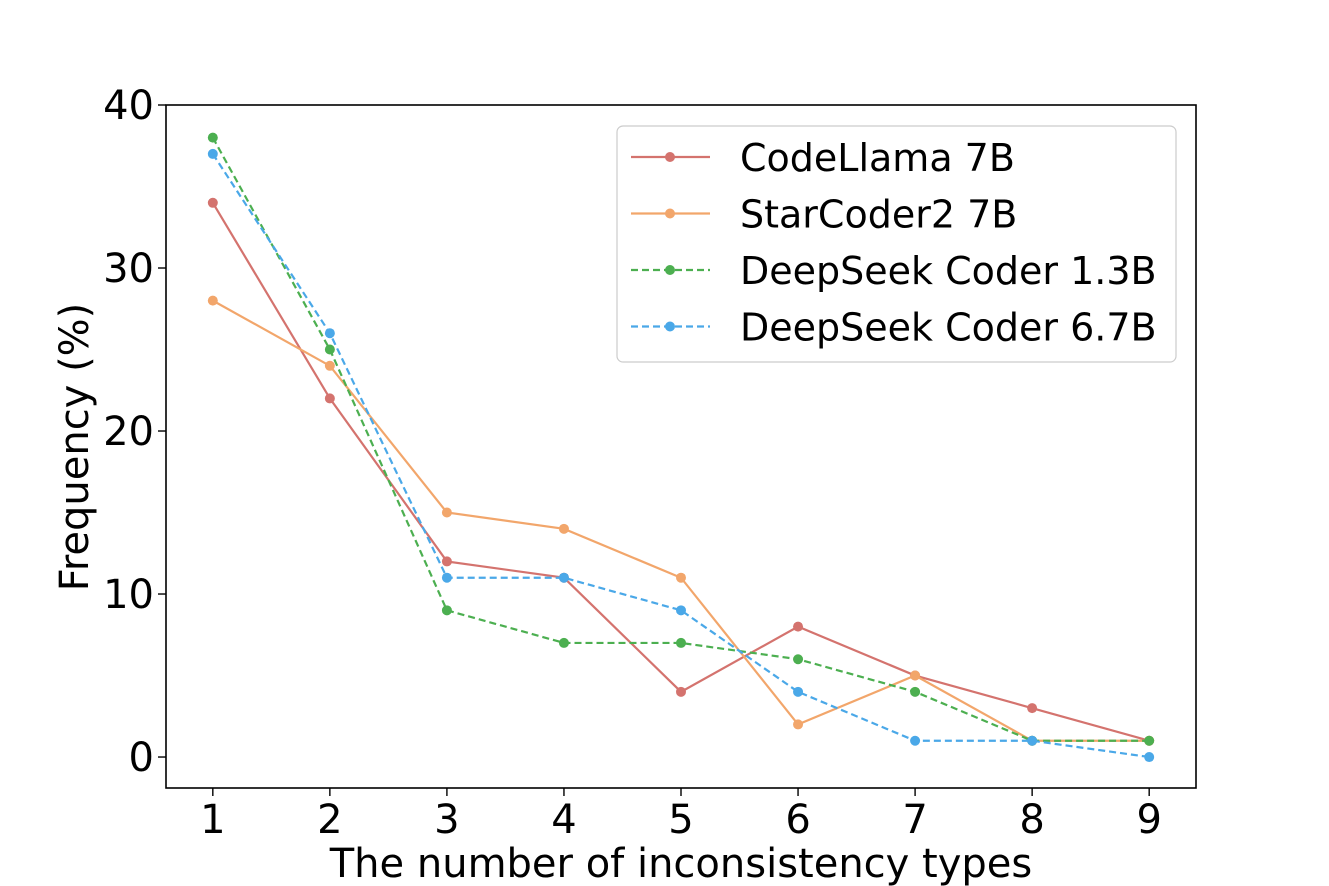  Describe the element at coordinates (128, 595) in the screenshot. I see `y-tick-label: 10` at that location.